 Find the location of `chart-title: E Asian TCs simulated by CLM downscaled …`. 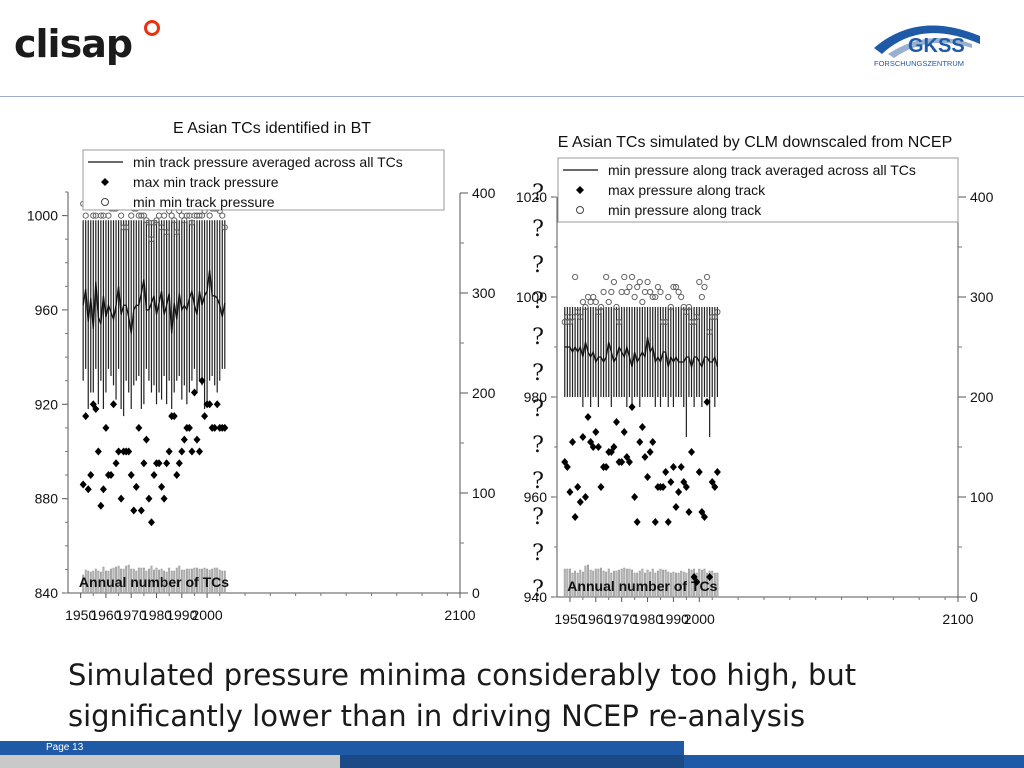

chart-title: E Asian TCs simulated by CLM downscaled … is located at coordinates (755, 142).